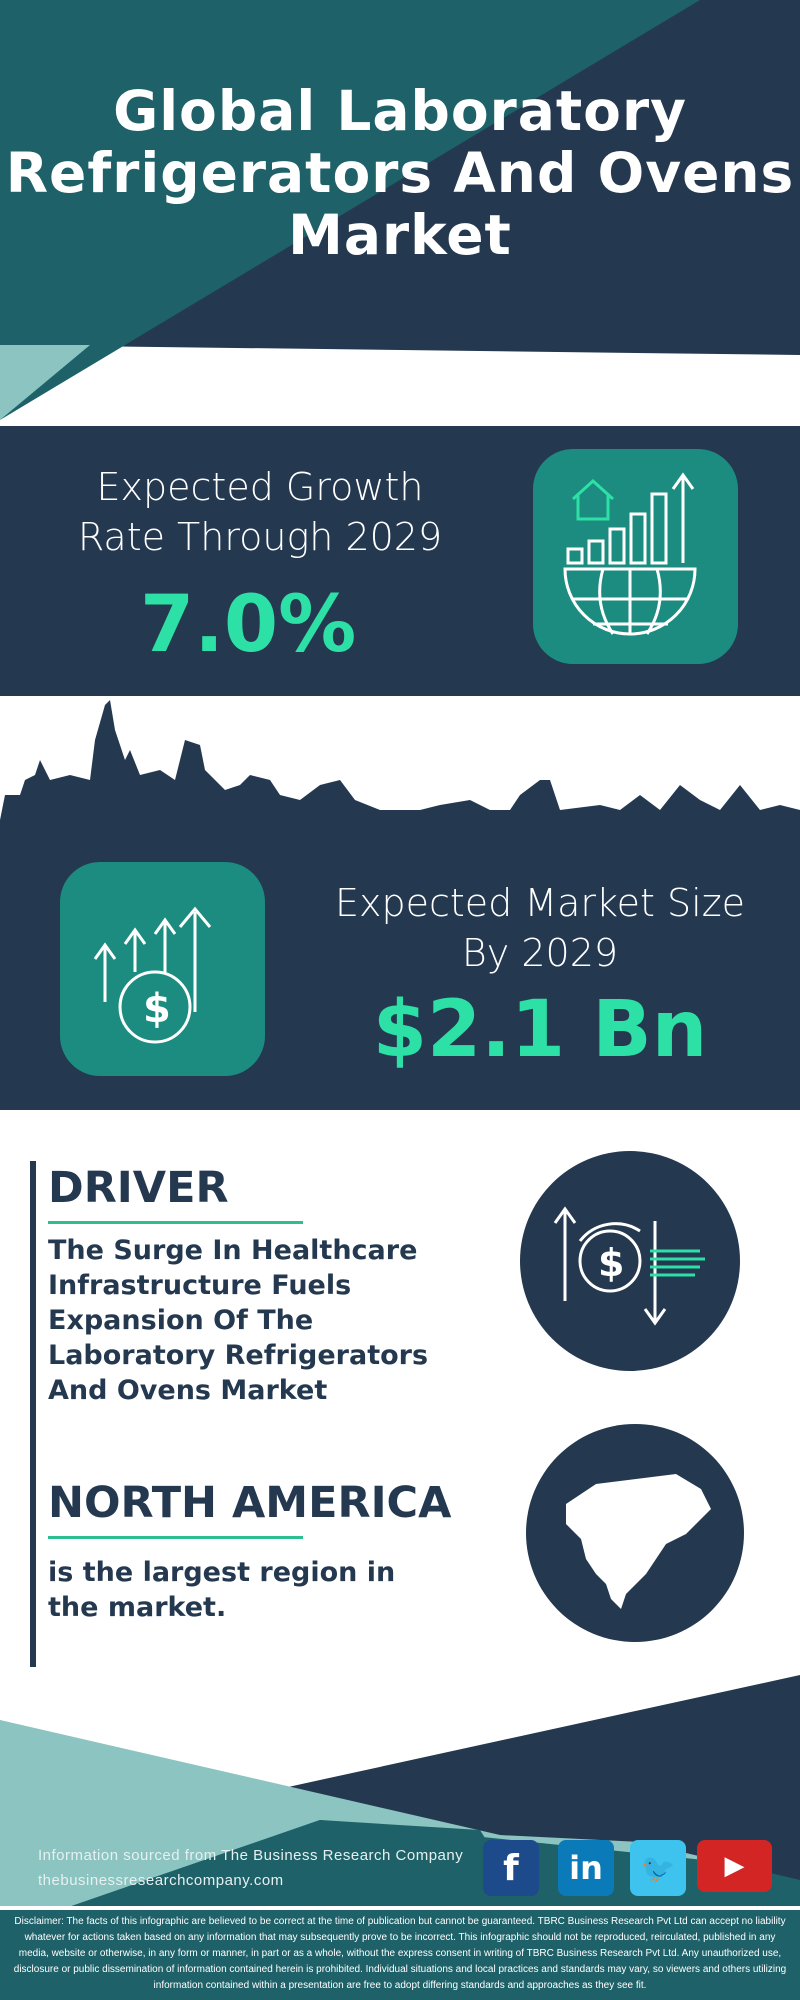 The image size is (800, 2000). What do you see at coordinates (638, 1541) in the screenshot?
I see `north-america-map-icon` at bounding box center [638, 1541].